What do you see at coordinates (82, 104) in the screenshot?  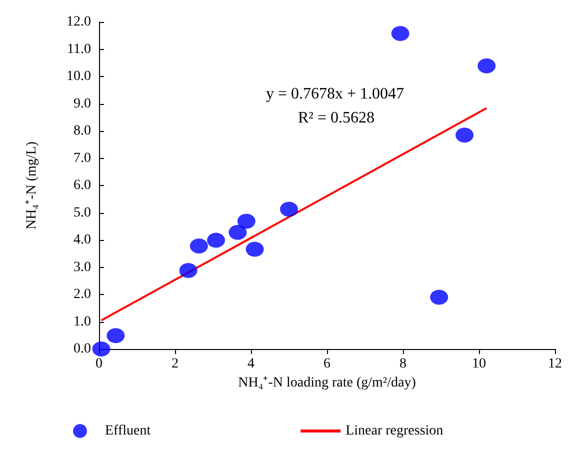 I see `y-tick-label: 9.0` at bounding box center [82, 104].